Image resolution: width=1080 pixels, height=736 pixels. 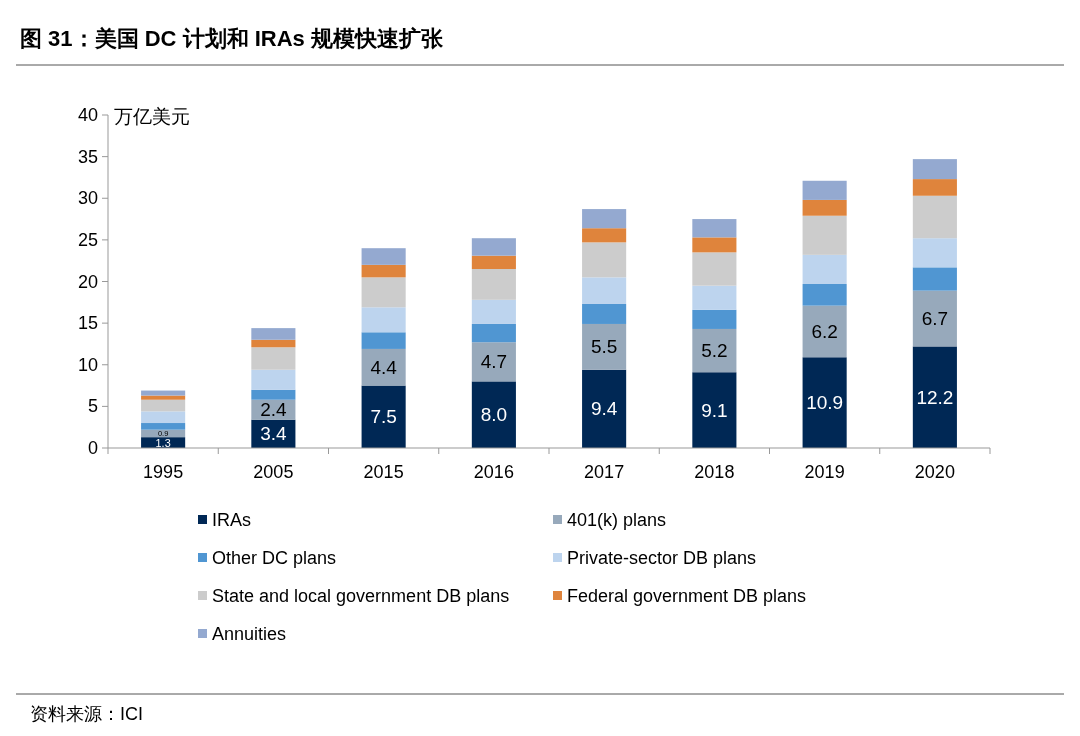 What do you see at coordinates (687, 596) in the screenshot?
I see `legend-label: Federal government DB plans` at bounding box center [687, 596].